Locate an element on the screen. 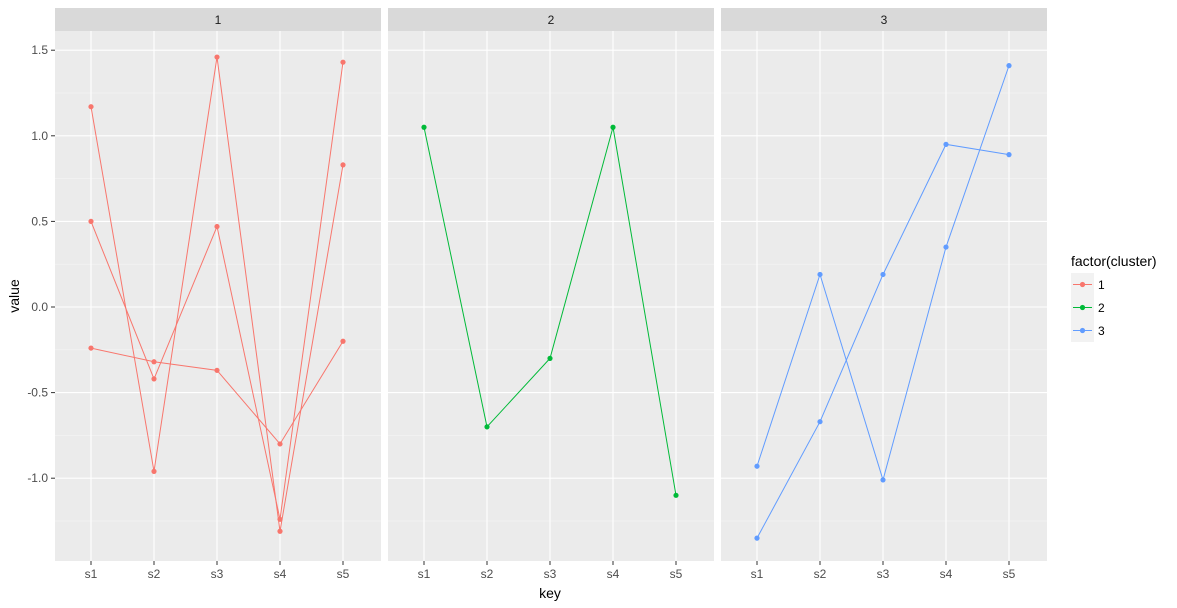 This screenshot has width=1177, height=608. y-tick-label: 1.0 is located at coordinates (39, 136).